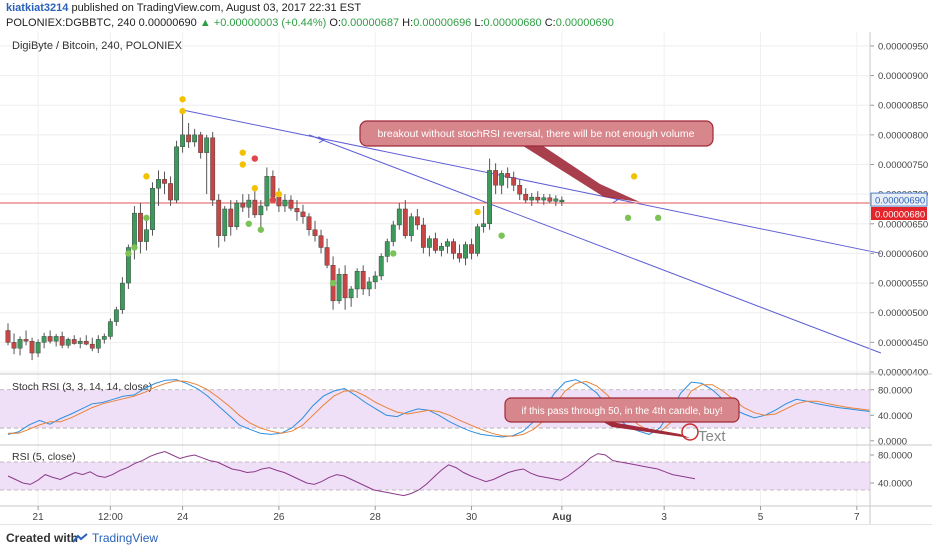 This screenshot has height=551, width=932. Describe the element at coordinates (477, 23) in the screenshot. I see `low-label: L:` at that location.